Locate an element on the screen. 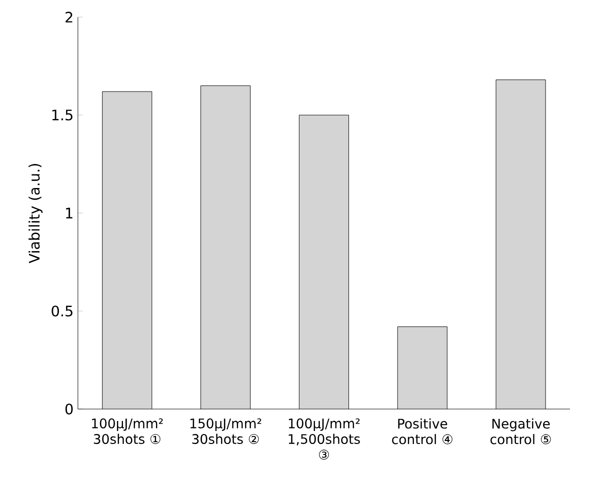  y-tick-label: 0.5 is located at coordinates (62, 311).